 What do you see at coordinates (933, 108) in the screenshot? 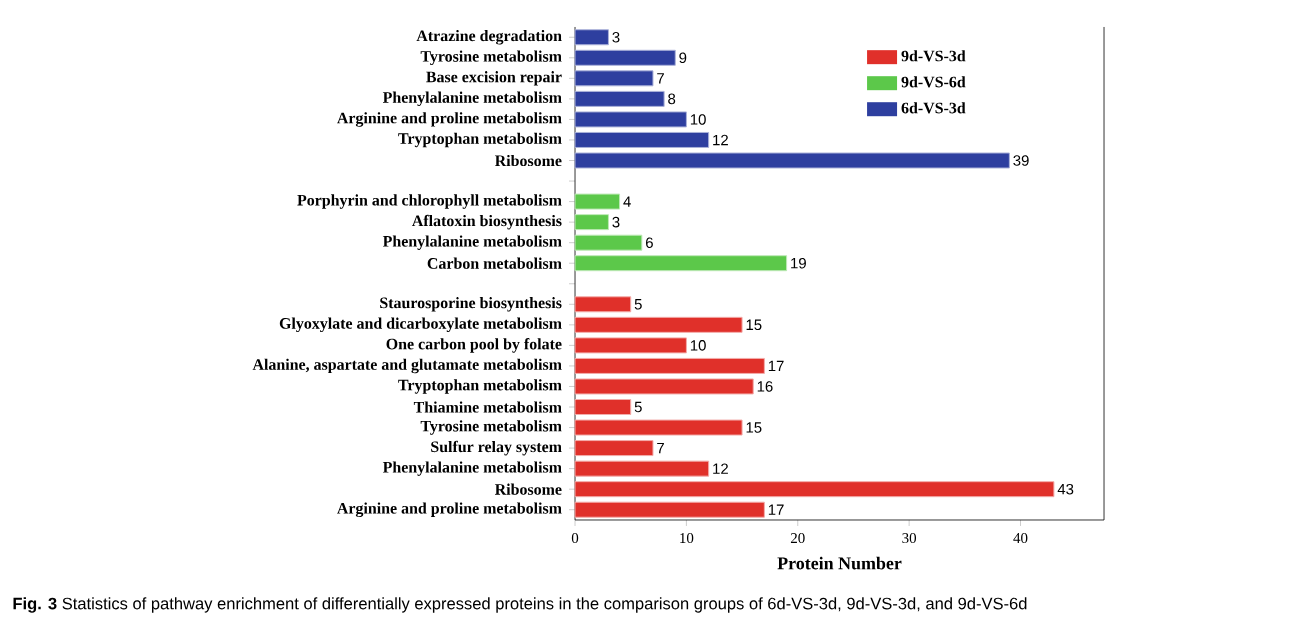
I see `legend-label: 6d-VS-3d` at bounding box center [933, 108].